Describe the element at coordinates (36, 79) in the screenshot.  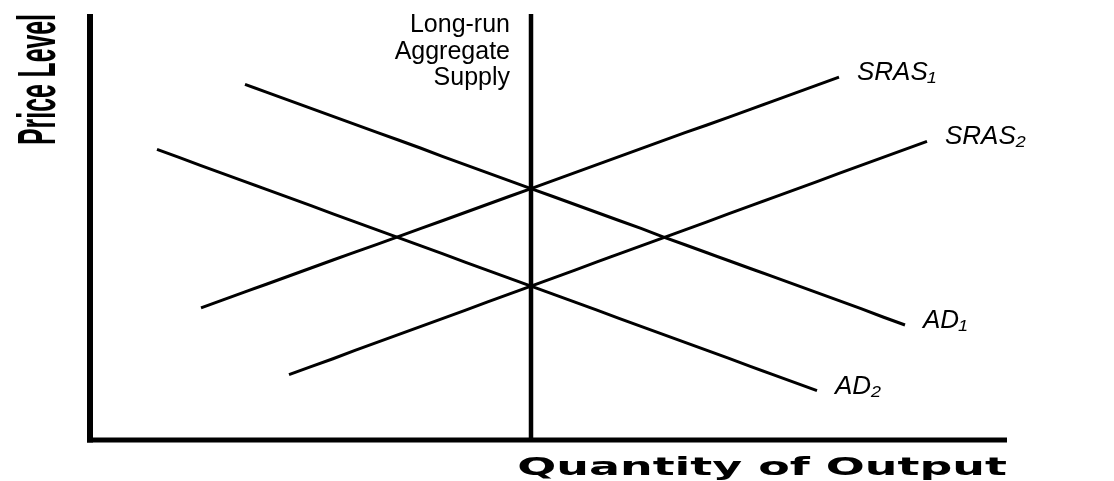
I see `y-axis-title: Price Level` at that location.